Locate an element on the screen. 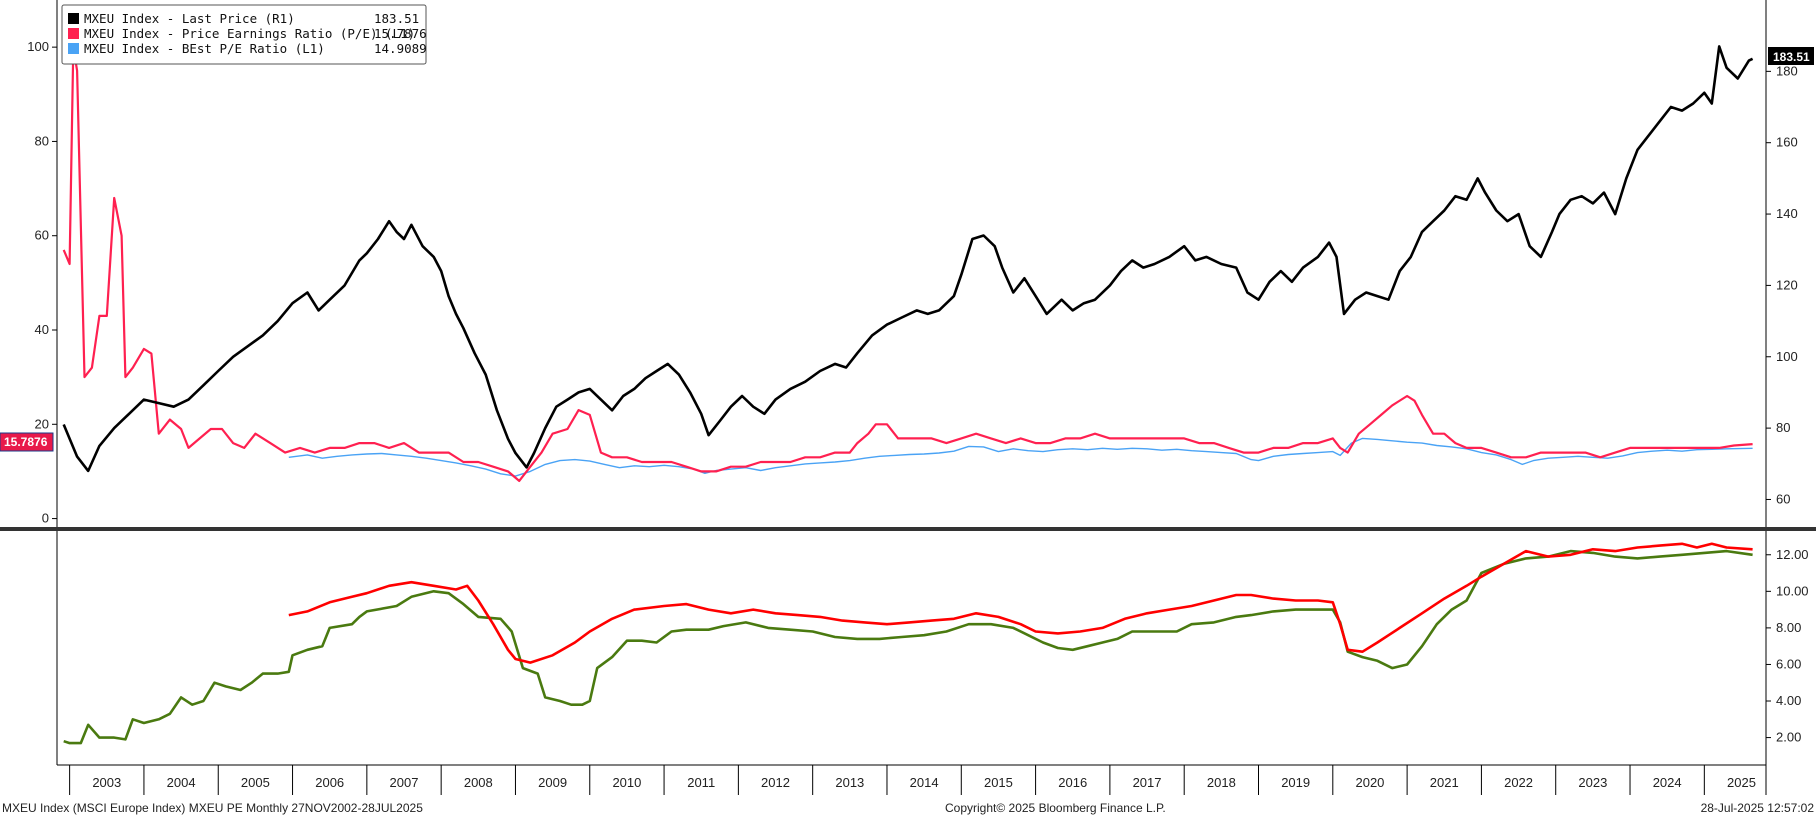 The image size is (1816, 818). x-tick-label: 2011 is located at coordinates (701, 782).